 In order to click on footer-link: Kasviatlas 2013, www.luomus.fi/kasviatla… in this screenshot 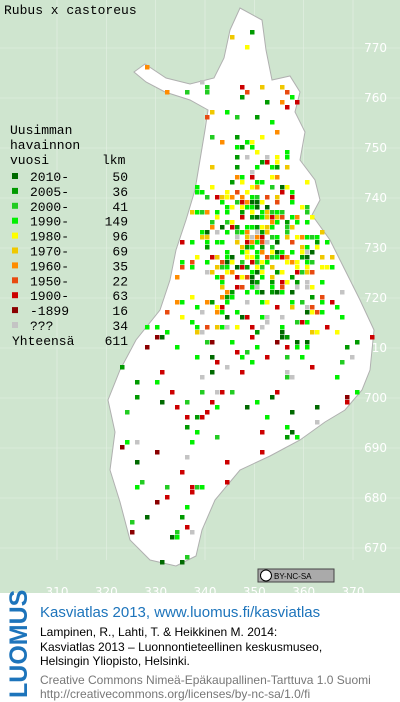, I will do `click(180, 612)`.